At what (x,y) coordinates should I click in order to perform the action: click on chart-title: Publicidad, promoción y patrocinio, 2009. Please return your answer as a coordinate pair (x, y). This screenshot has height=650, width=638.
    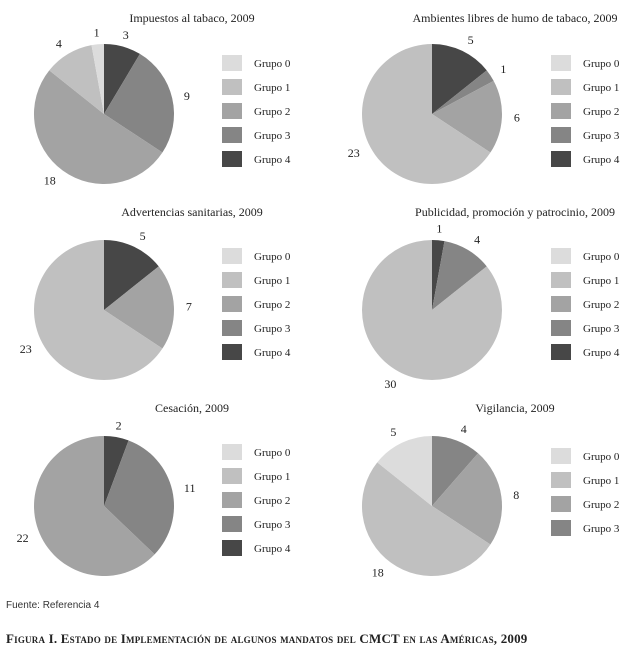
    Looking at the image, I should click on (515, 212).